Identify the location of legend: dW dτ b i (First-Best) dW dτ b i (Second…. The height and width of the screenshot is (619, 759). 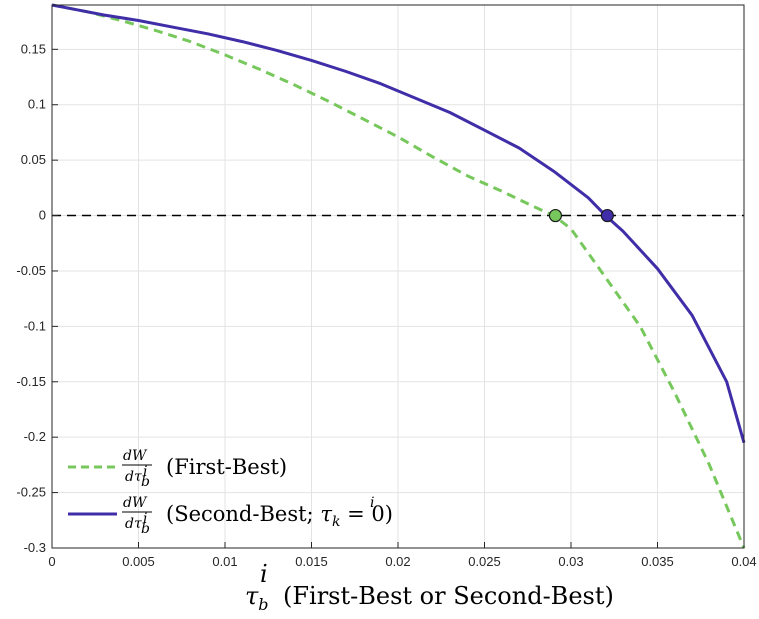
(230, 492).